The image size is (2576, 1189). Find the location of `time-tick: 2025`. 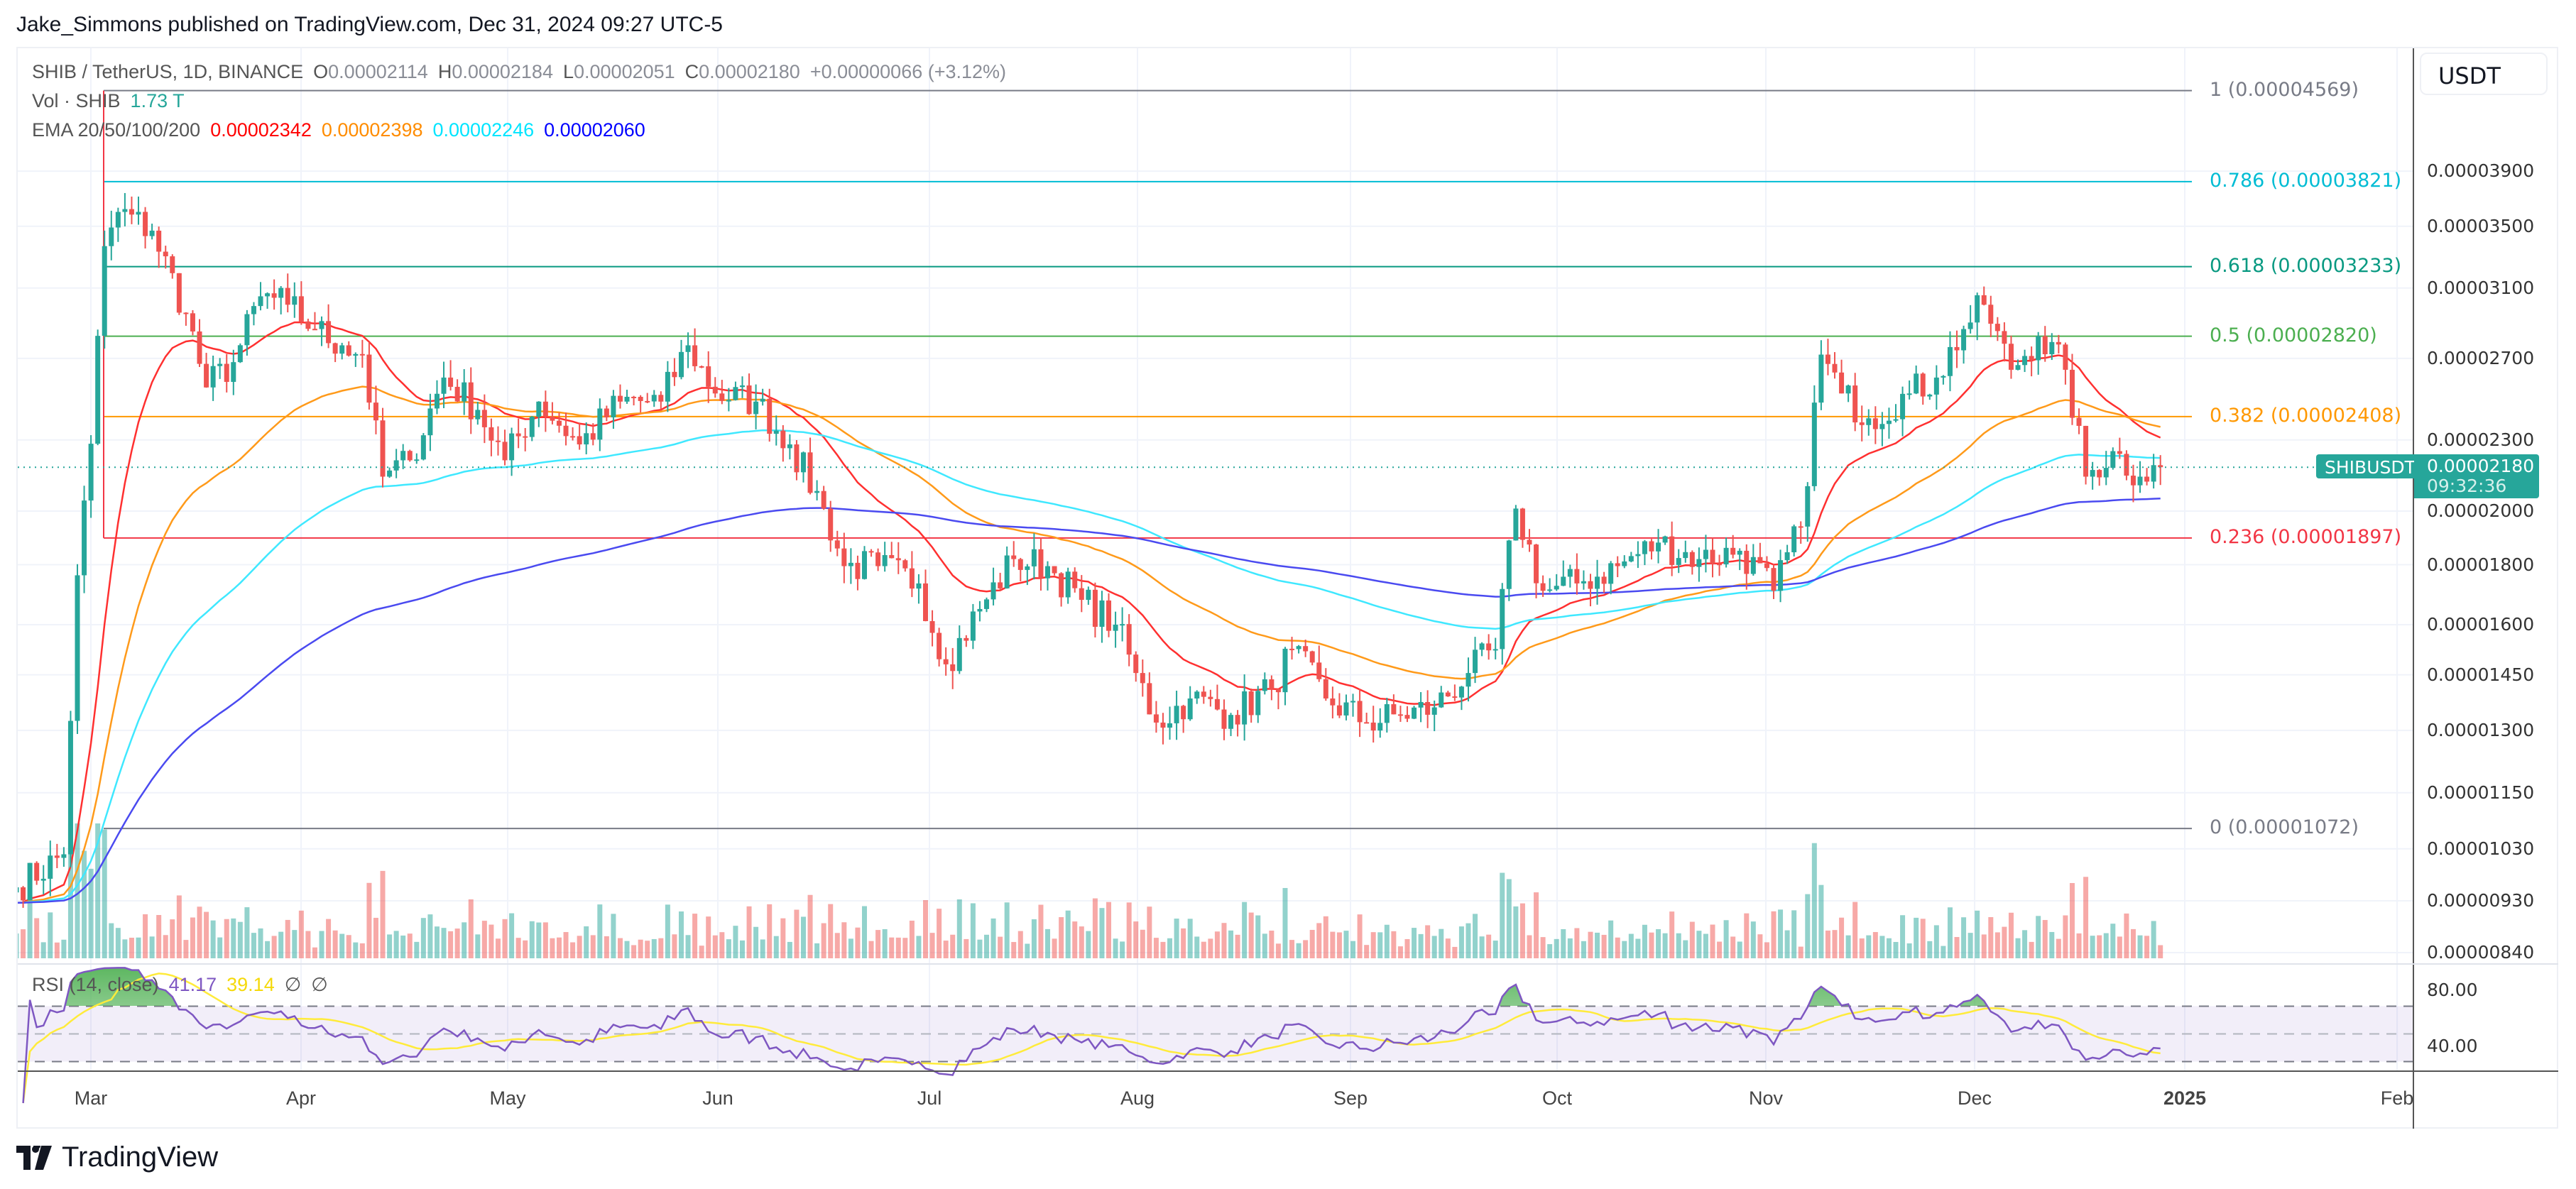

time-tick: 2025 is located at coordinates (2185, 1098).